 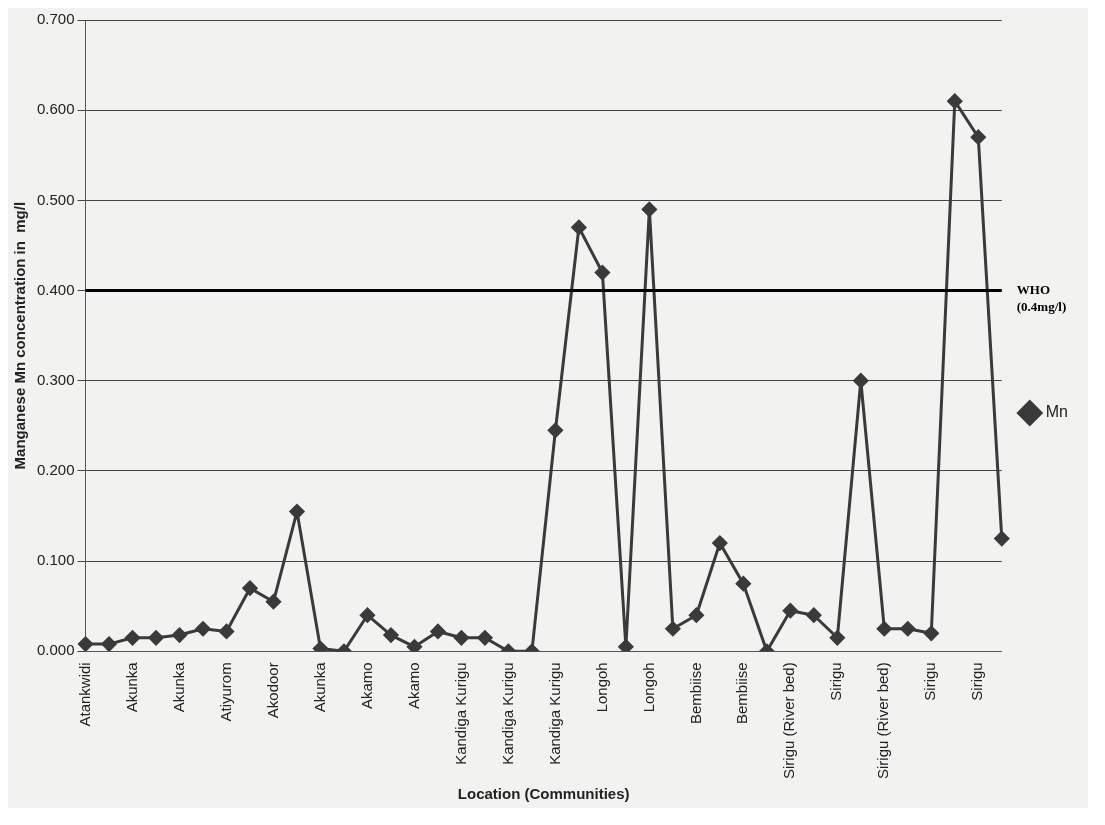 I want to click on y-tick-label: 0.100, so click(x=55, y=560).